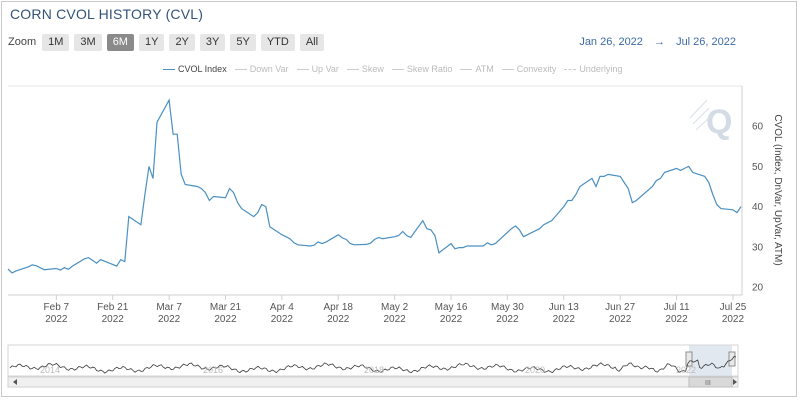 The image size is (800, 400). What do you see at coordinates (758, 167) in the screenshot?
I see `y-tick-label: 50` at bounding box center [758, 167].